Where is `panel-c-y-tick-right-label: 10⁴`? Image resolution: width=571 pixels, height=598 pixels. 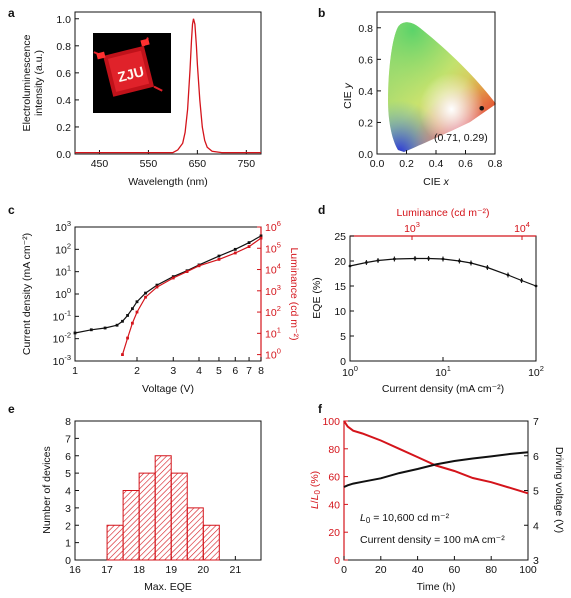 panel-c-y-tick-right-label: 10⁴ is located at coordinates (273, 269).